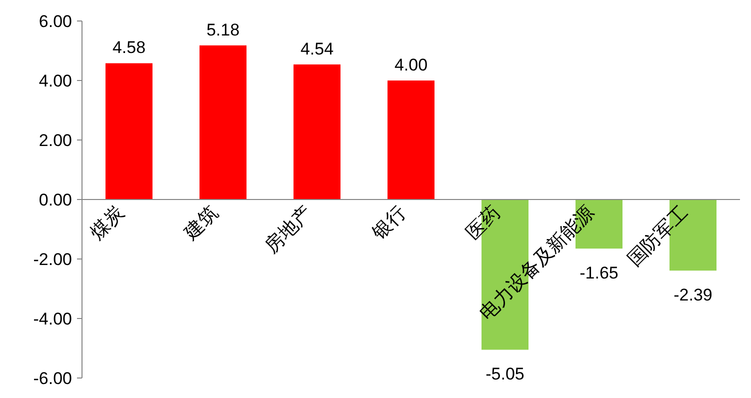 Image resolution: width=751 pixels, height=398 pixels. What do you see at coordinates (411, 65) in the screenshot?
I see `data-label: 4.00` at bounding box center [411, 65].